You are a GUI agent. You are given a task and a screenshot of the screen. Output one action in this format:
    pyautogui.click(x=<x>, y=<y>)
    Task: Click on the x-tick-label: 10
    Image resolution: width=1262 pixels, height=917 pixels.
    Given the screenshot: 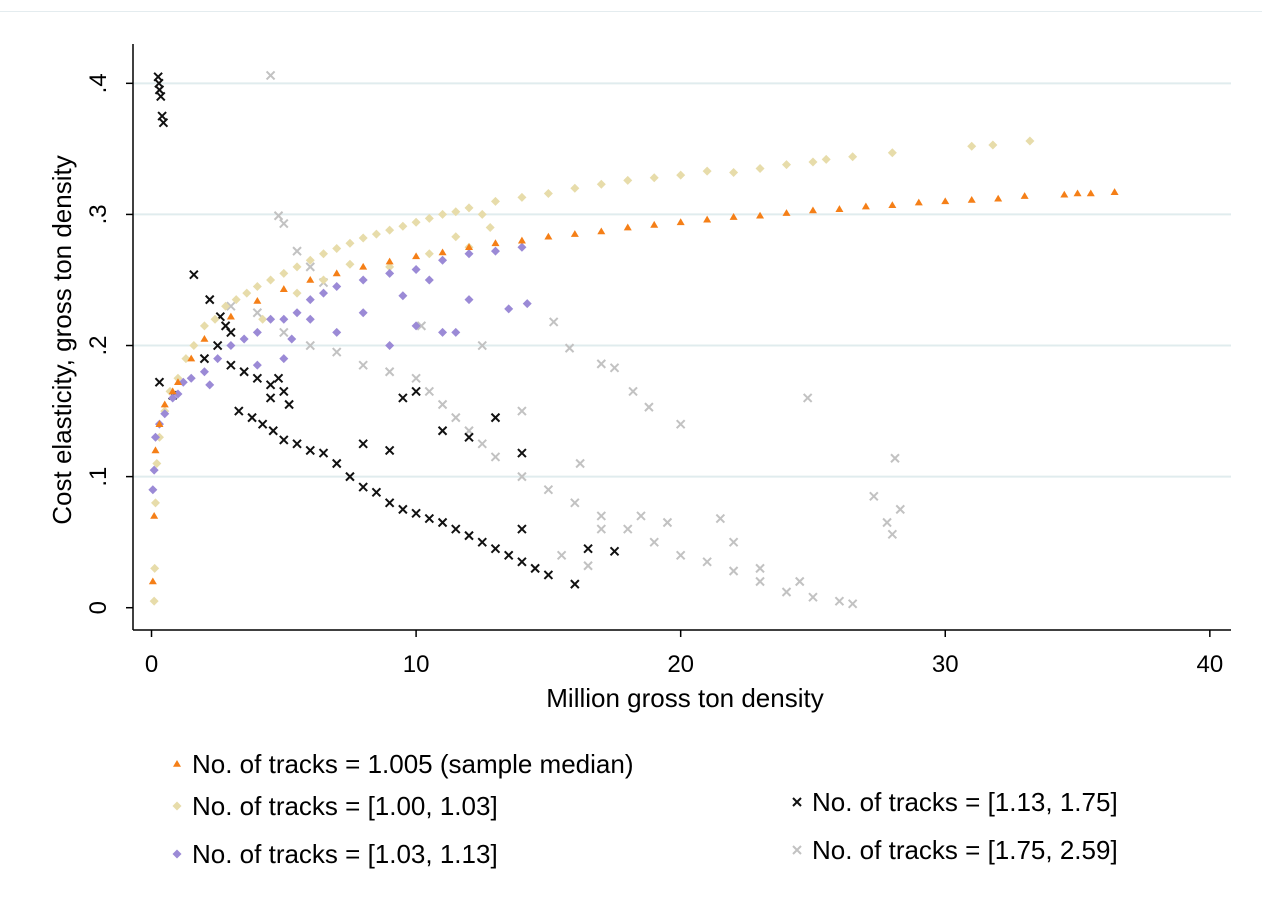 What is the action you would take?
    pyautogui.click(x=416, y=664)
    